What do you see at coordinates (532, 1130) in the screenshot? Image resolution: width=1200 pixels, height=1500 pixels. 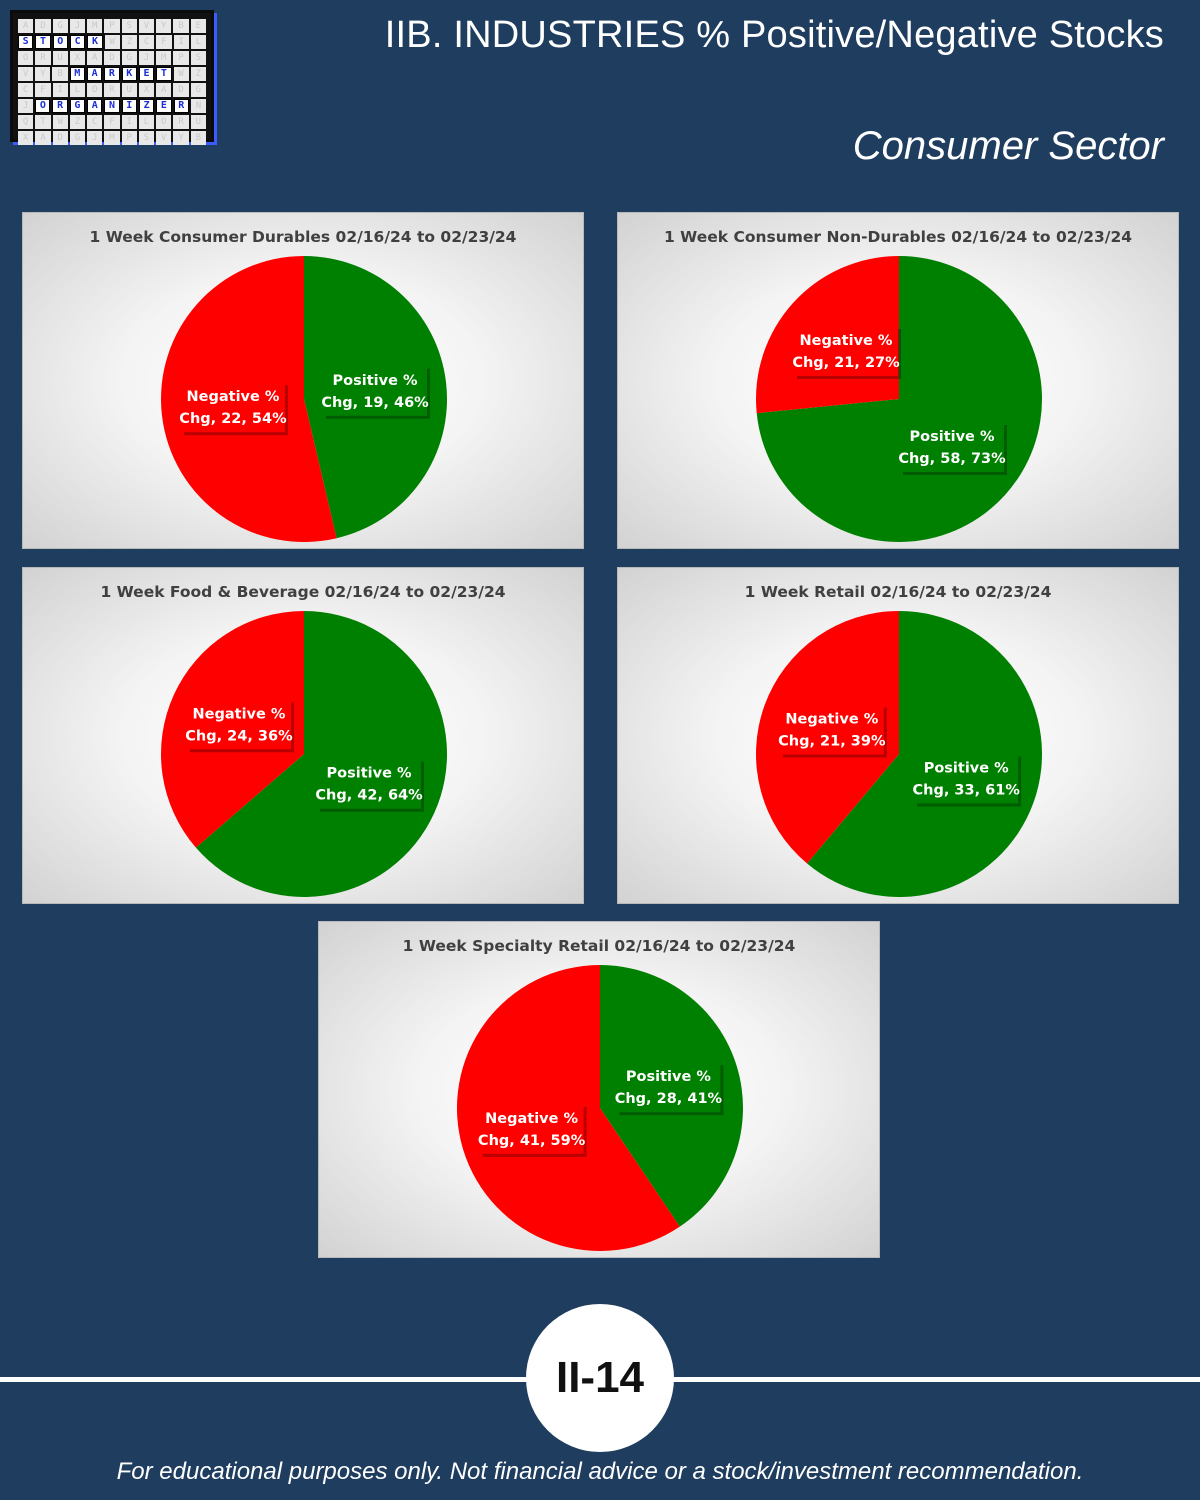 I see `negative-data-label: Negative % Chg, 41, 59%` at bounding box center [532, 1130].